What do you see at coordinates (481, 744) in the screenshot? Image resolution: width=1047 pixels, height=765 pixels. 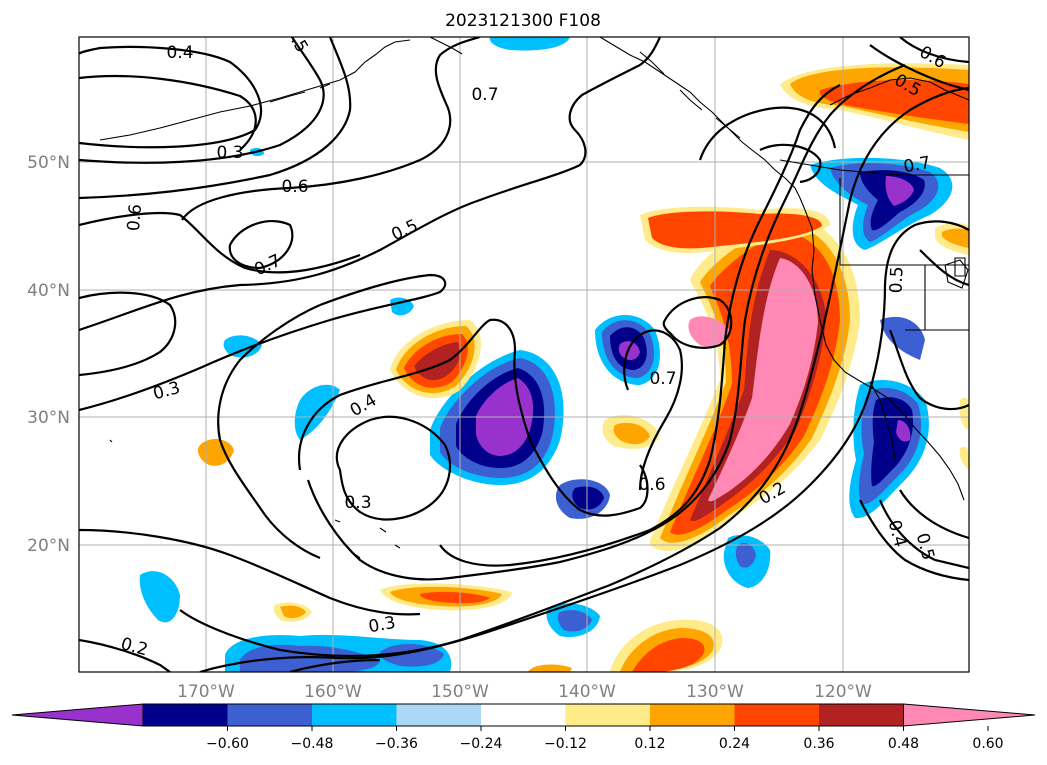 I see `colorbar-tick-label: −0.24` at bounding box center [481, 744].